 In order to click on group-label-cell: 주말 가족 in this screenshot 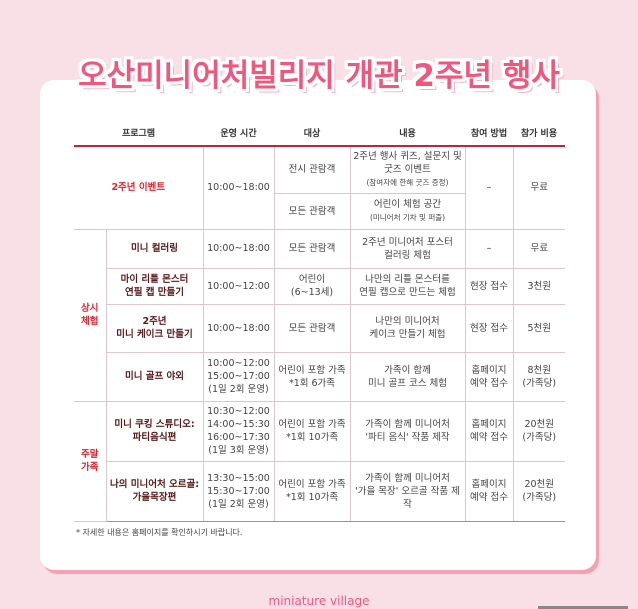, I will do `click(90, 461)`.